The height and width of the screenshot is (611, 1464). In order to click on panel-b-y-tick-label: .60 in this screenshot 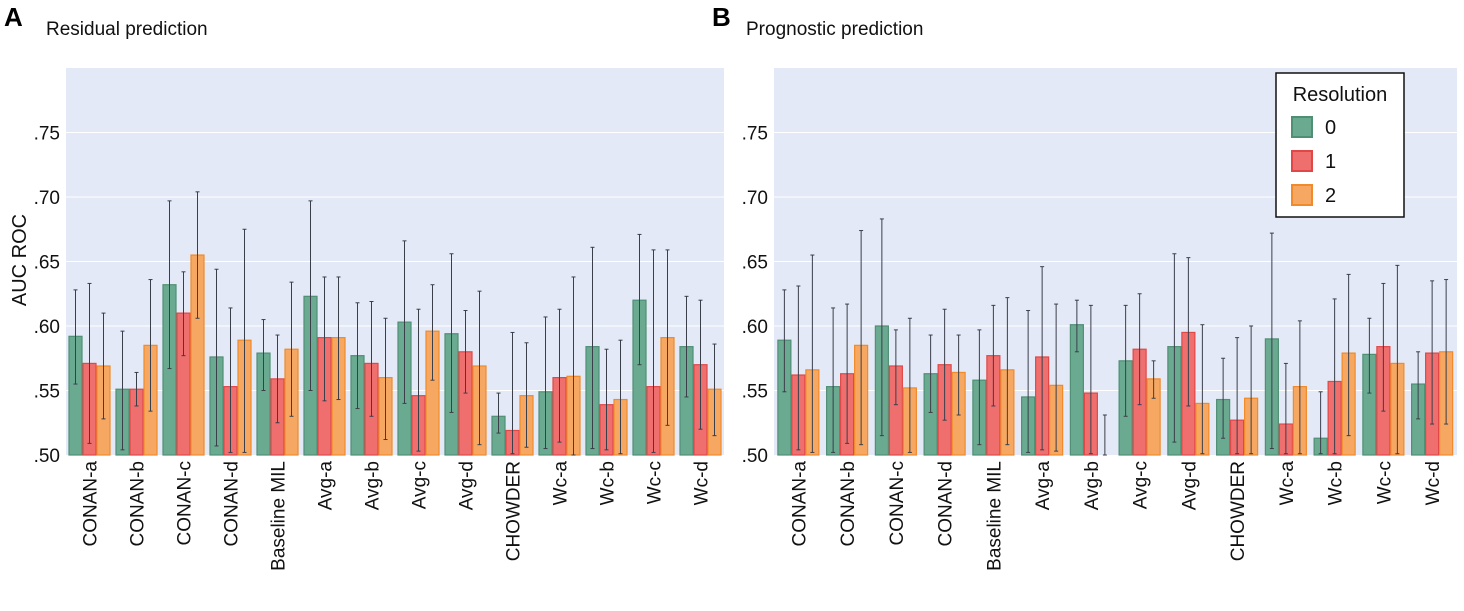, I will do `click(755, 327)`.